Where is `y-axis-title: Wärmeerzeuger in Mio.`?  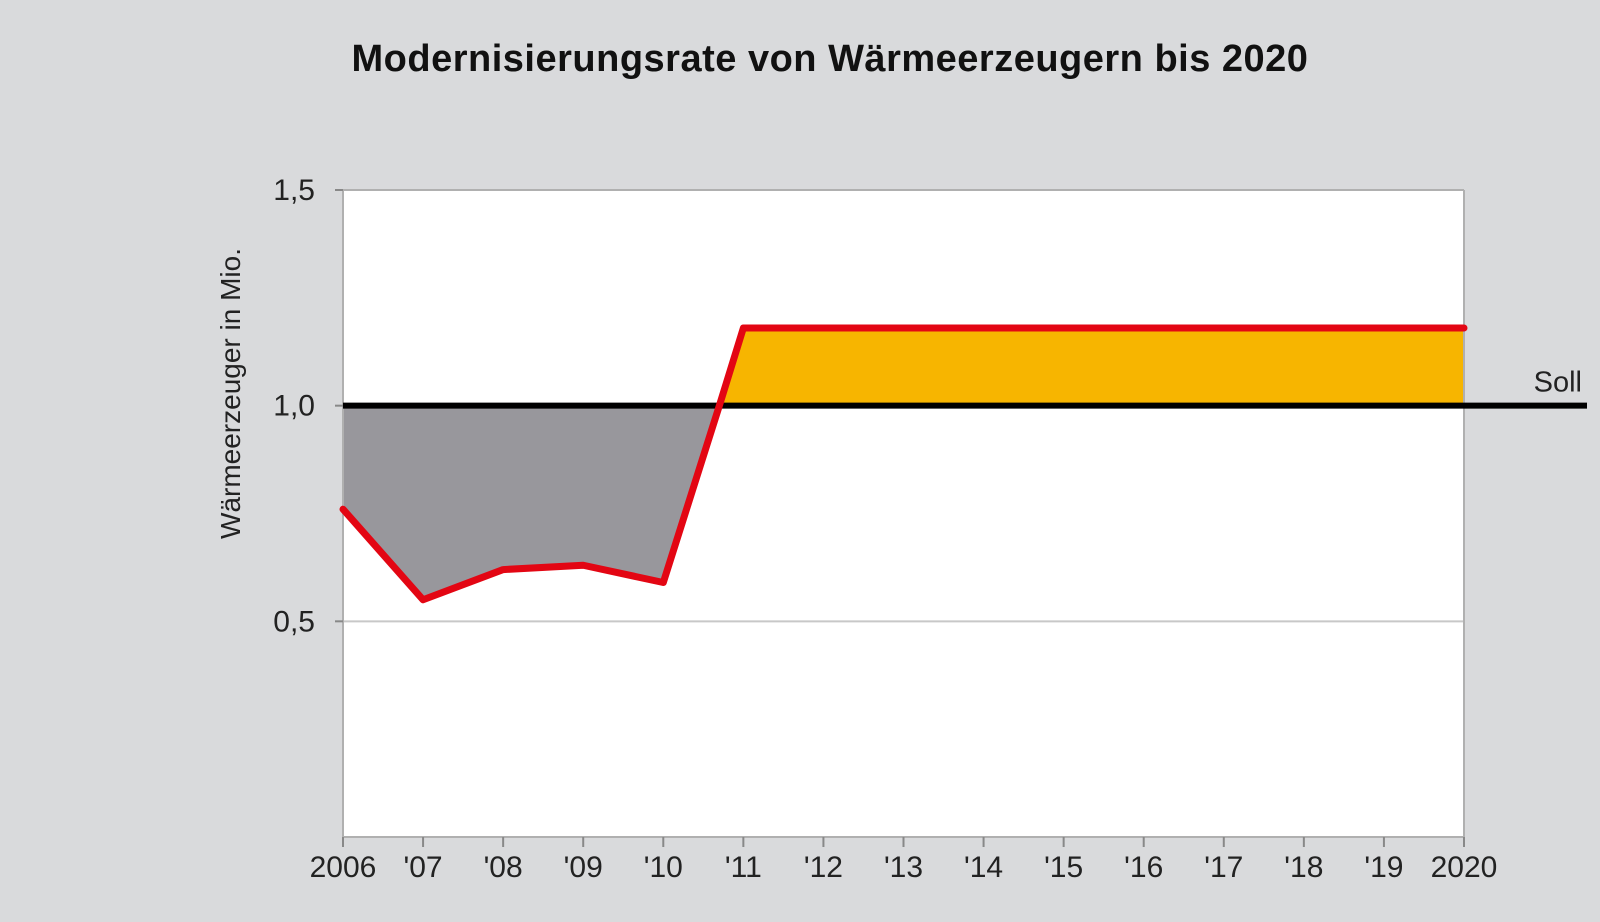 y-axis-title: Wärmeerzeuger in Mio. is located at coordinates (230, 393).